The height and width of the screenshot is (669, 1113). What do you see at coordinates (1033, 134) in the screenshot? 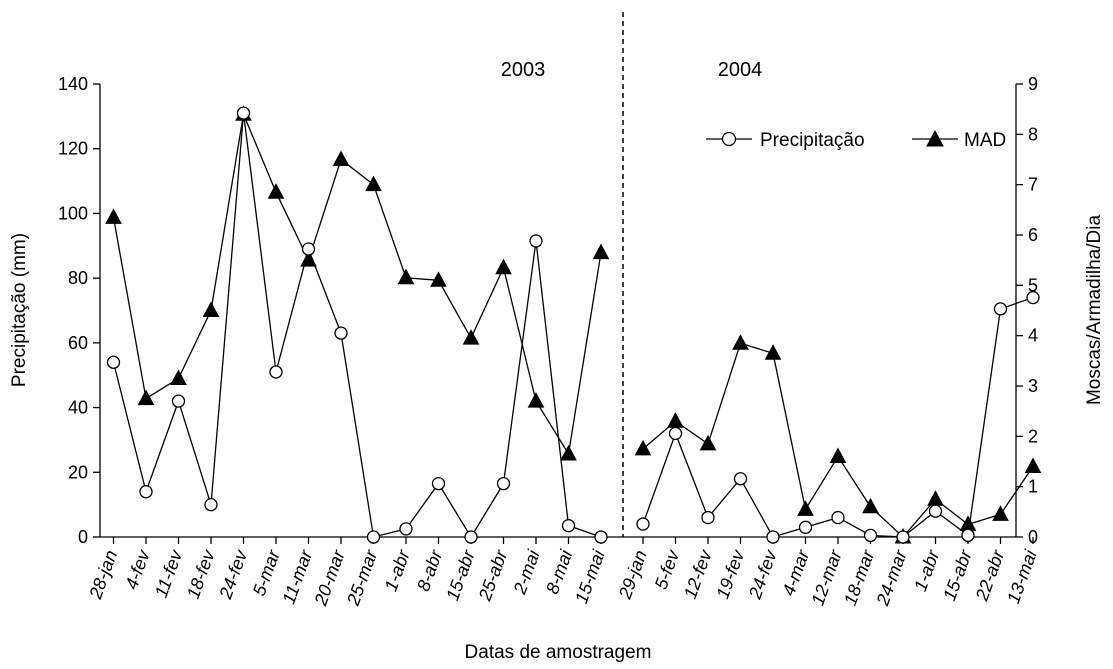
I see `right-tick-label: 8` at bounding box center [1033, 134].